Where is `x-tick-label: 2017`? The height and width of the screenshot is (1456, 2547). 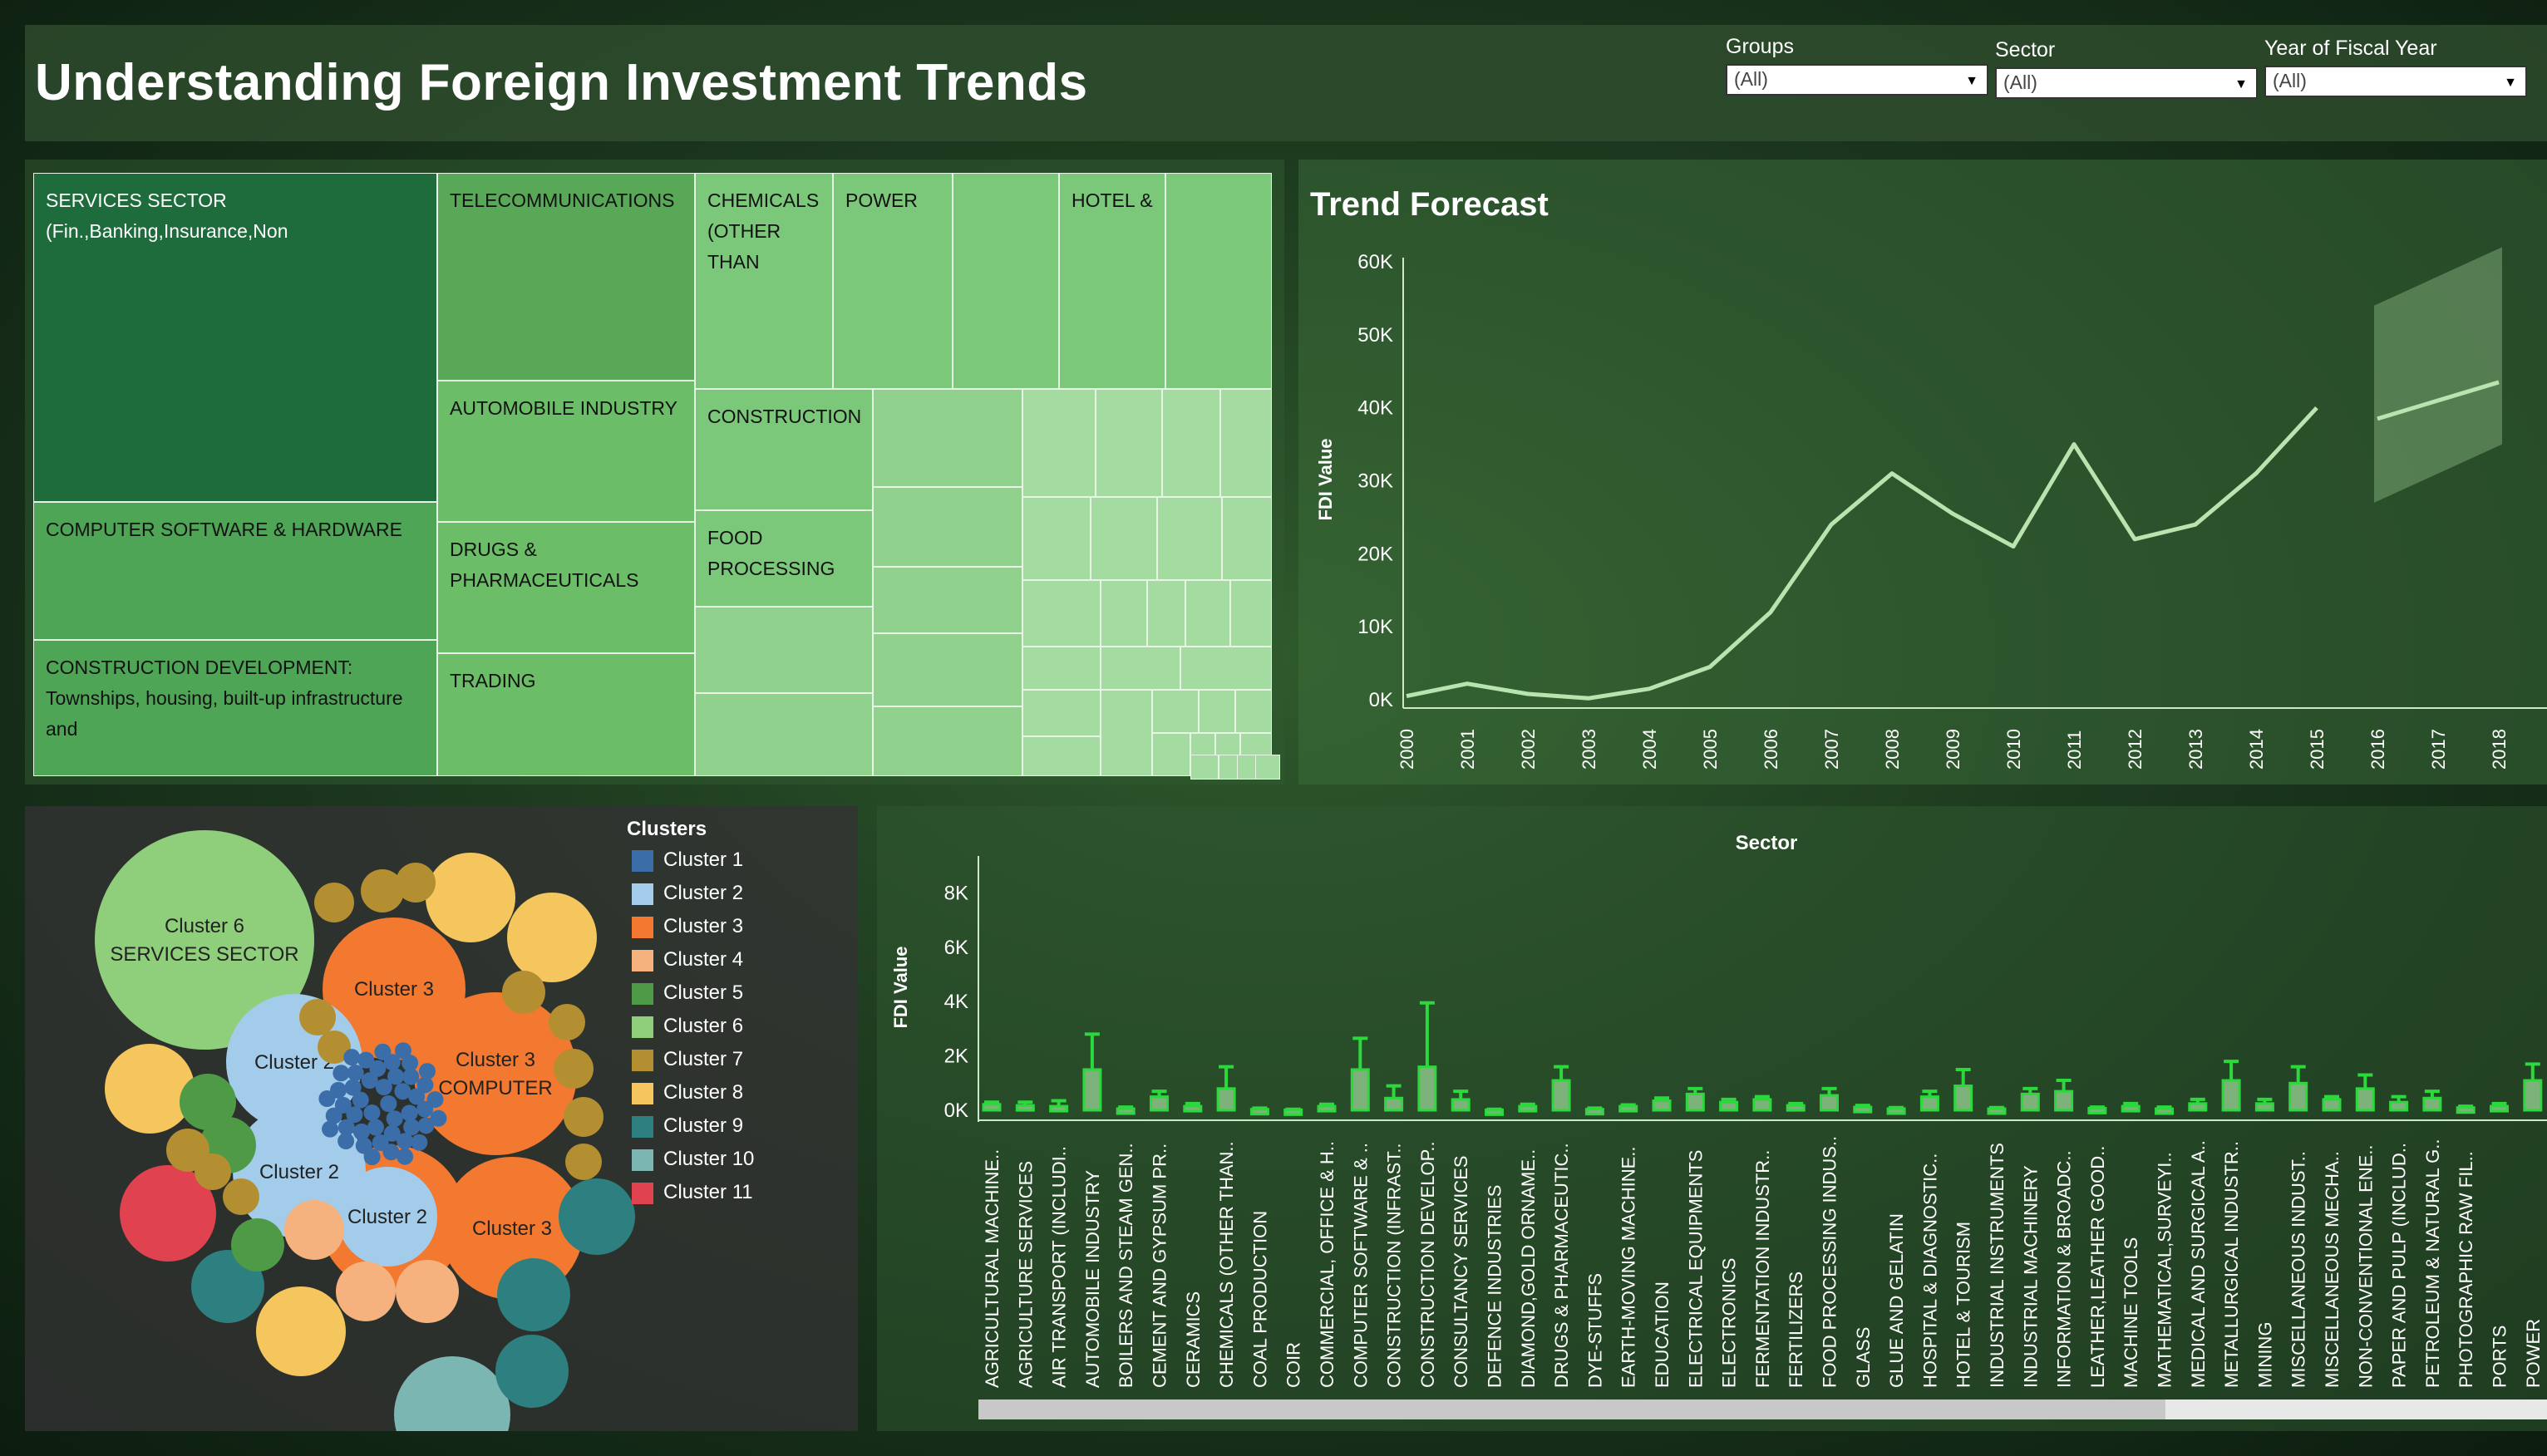
x-tick-label: 2017 is located at coordinates (2438, 749).